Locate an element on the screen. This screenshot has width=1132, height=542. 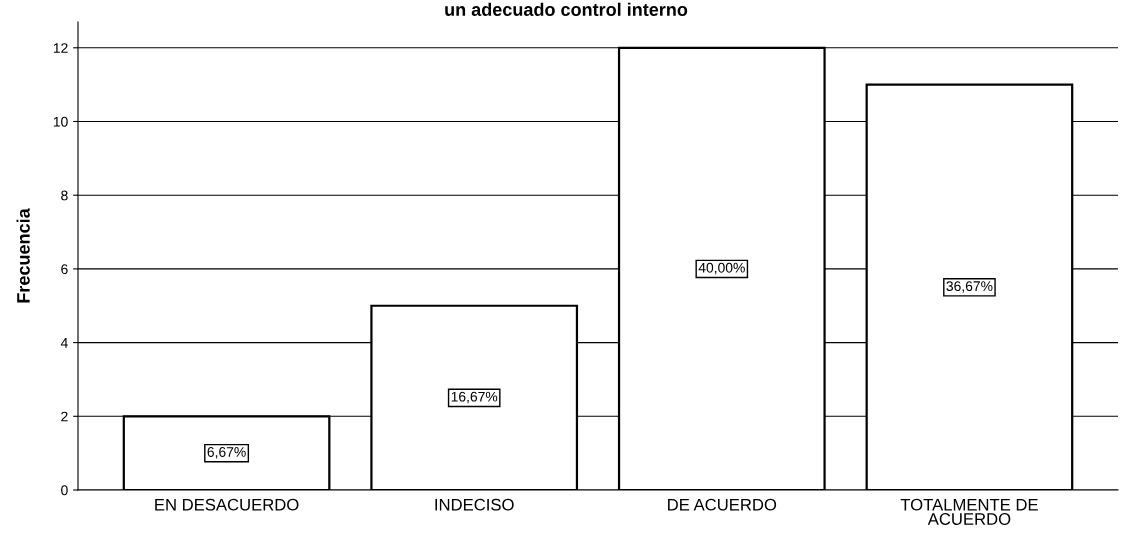
annotation: 6,67% is located at coordinates (226, 453).